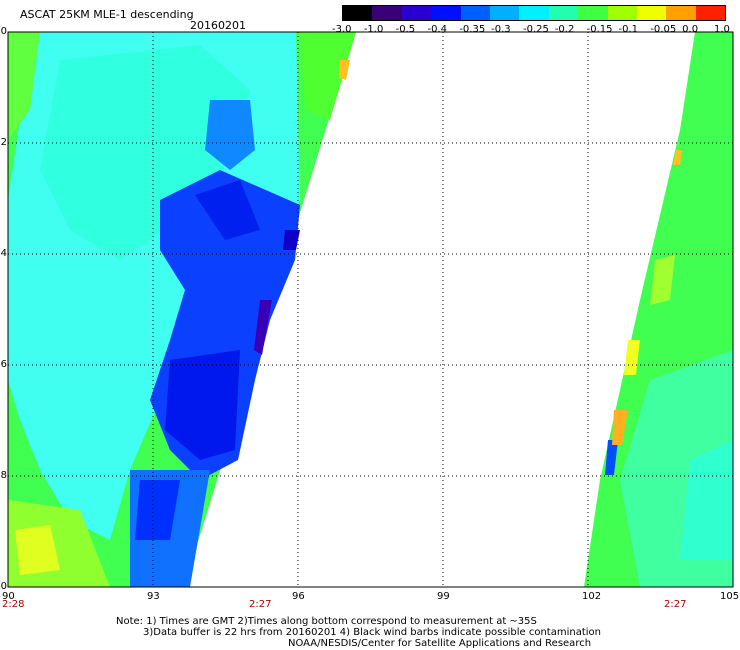  Describe the element at coordinates (663, 29) in the screenshot. I see `colorbar-label: -0.05` at that location.